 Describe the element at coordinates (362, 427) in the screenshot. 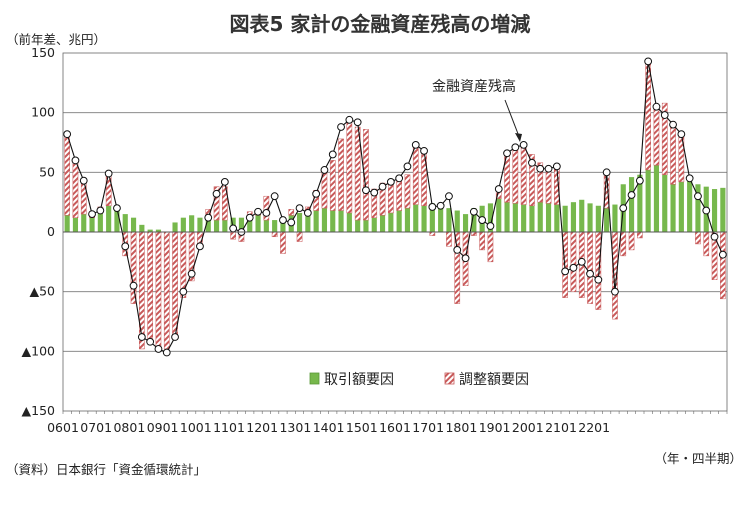

I see `x-tick-label: 1501` at that location.